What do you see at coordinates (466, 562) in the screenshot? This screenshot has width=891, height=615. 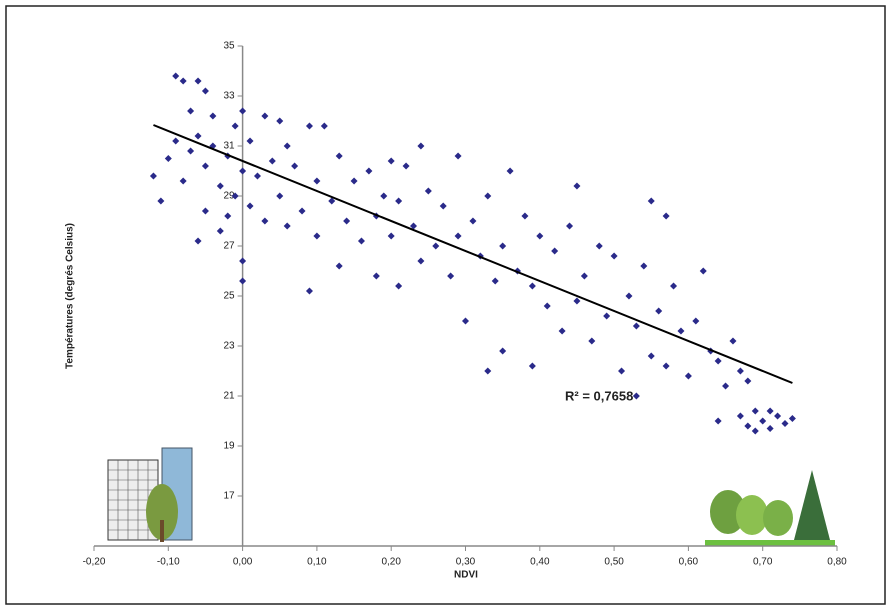 I see `x-tick-label: 0,30` at bounding box center [466, 562].